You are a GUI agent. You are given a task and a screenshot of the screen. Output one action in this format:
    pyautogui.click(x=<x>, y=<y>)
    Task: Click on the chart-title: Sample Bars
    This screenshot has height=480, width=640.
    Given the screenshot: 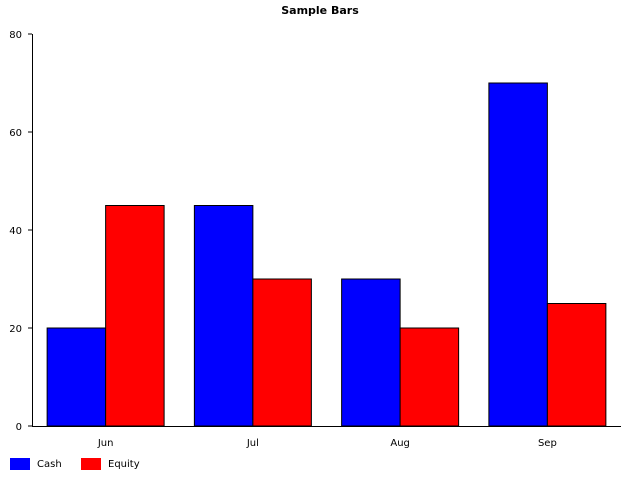 What is the action you would take?
    pyautogui.click(x=320, y=10)
    